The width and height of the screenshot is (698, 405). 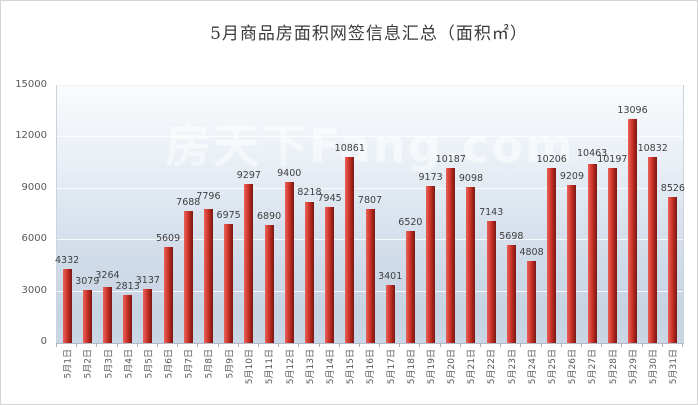 What do you see at coordinates (34, 290) in the screenshot?
I see `y-axis-label: 3000` at bounding box center [34, 290].